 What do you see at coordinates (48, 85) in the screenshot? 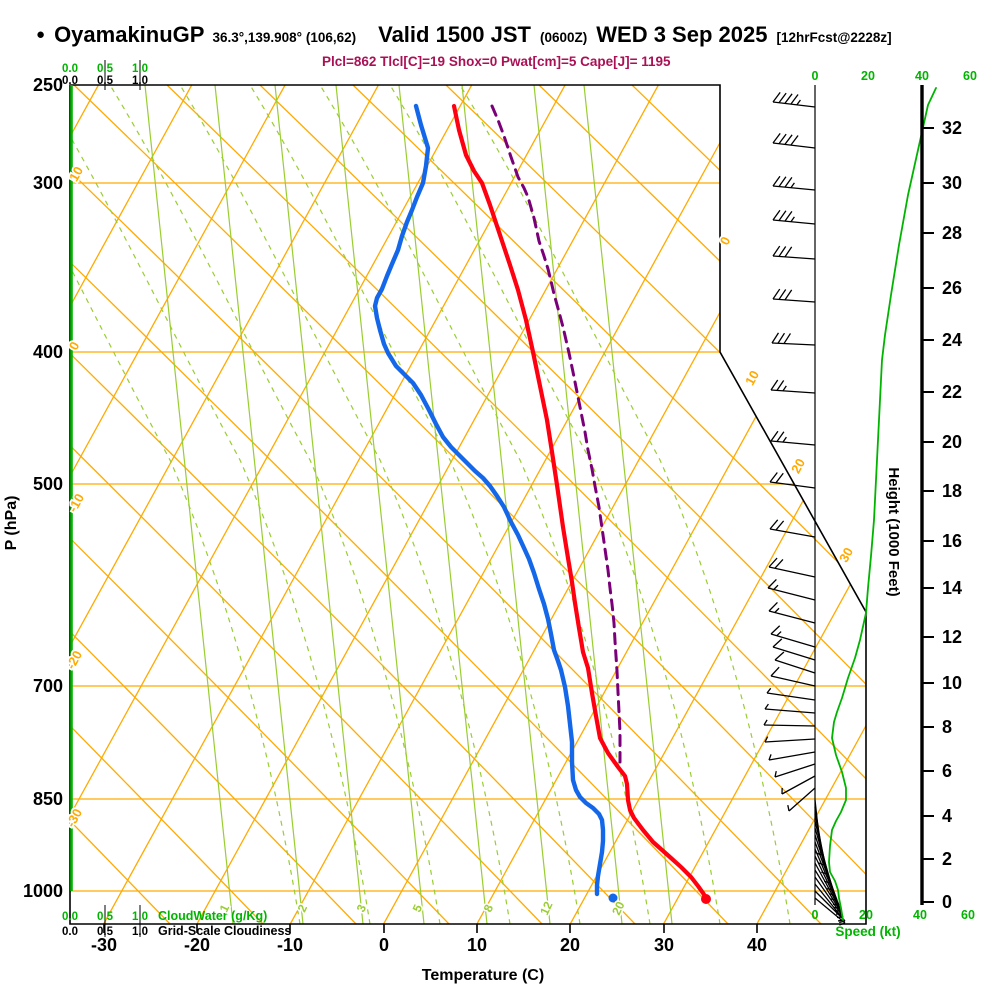
I see `svg-text: 250` at bounding box center [48, 85].